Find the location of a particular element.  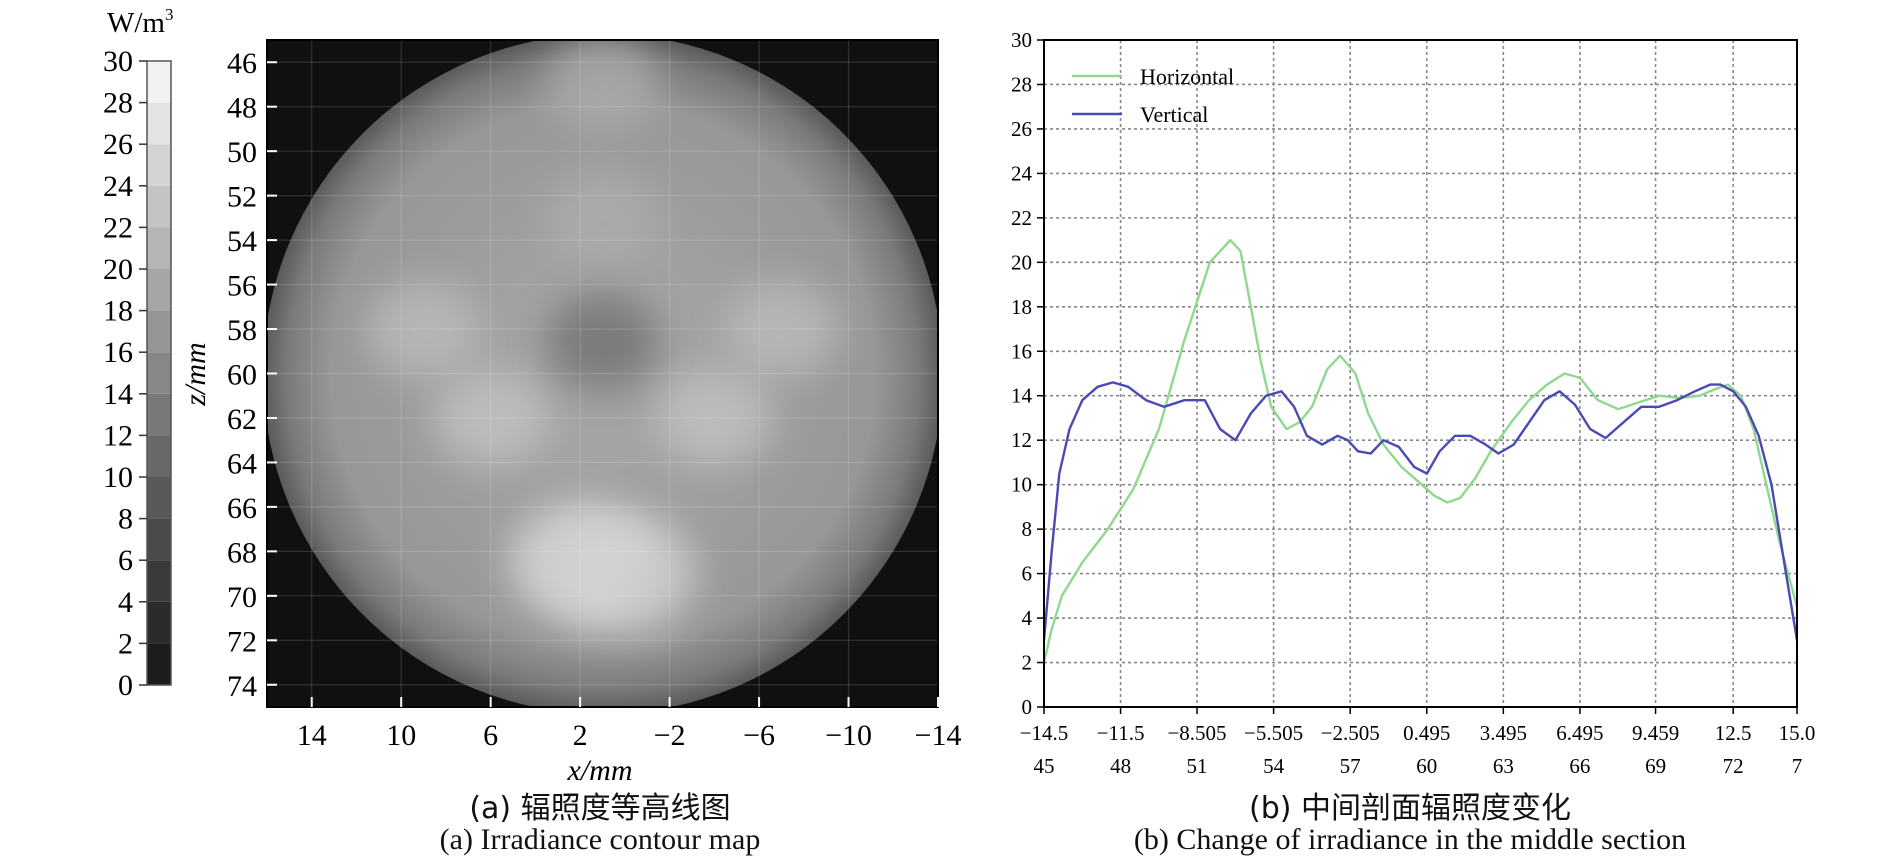

colorbar-tick-label: 12 is located at coordinates (118, 435).